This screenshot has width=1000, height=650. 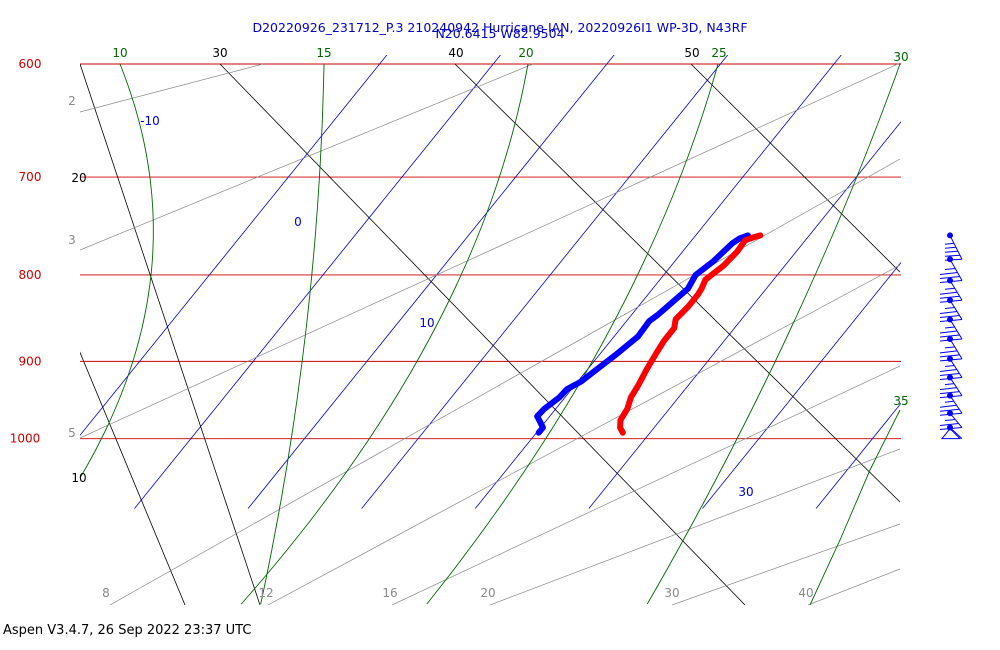 What do you see at coordinates (805, 593) in the screenshot?
I see `moist-adiabat-label: 40` at bounding box center [805, 593].